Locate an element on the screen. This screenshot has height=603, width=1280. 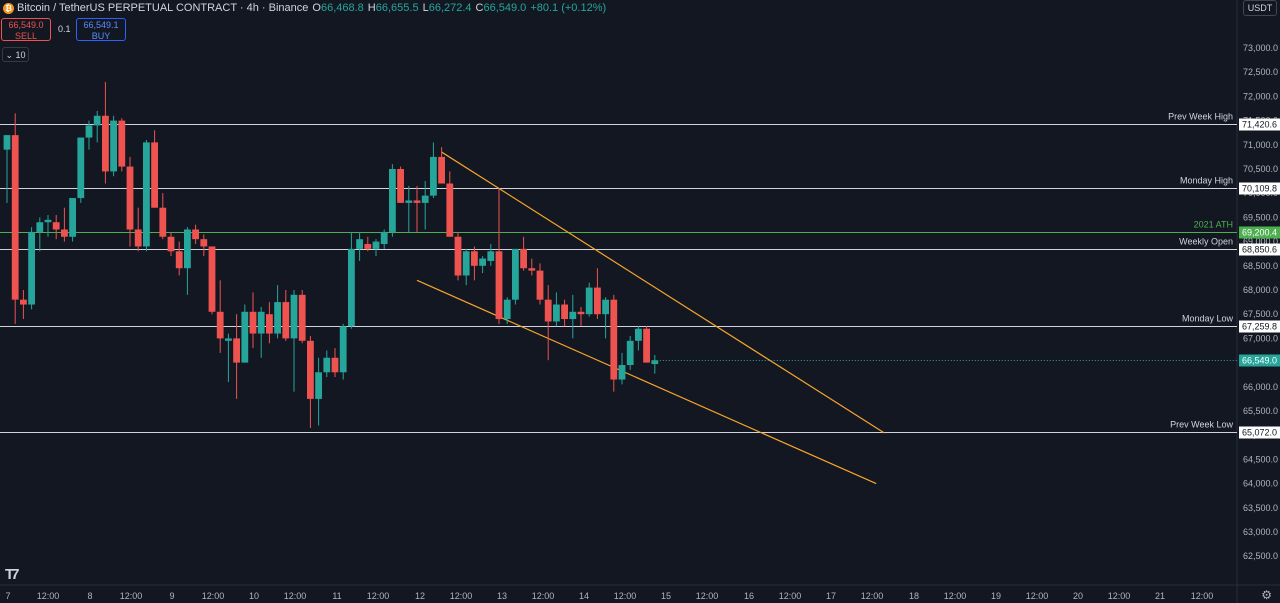
time-axis-label: 8 is located at coordinates (89, 596).